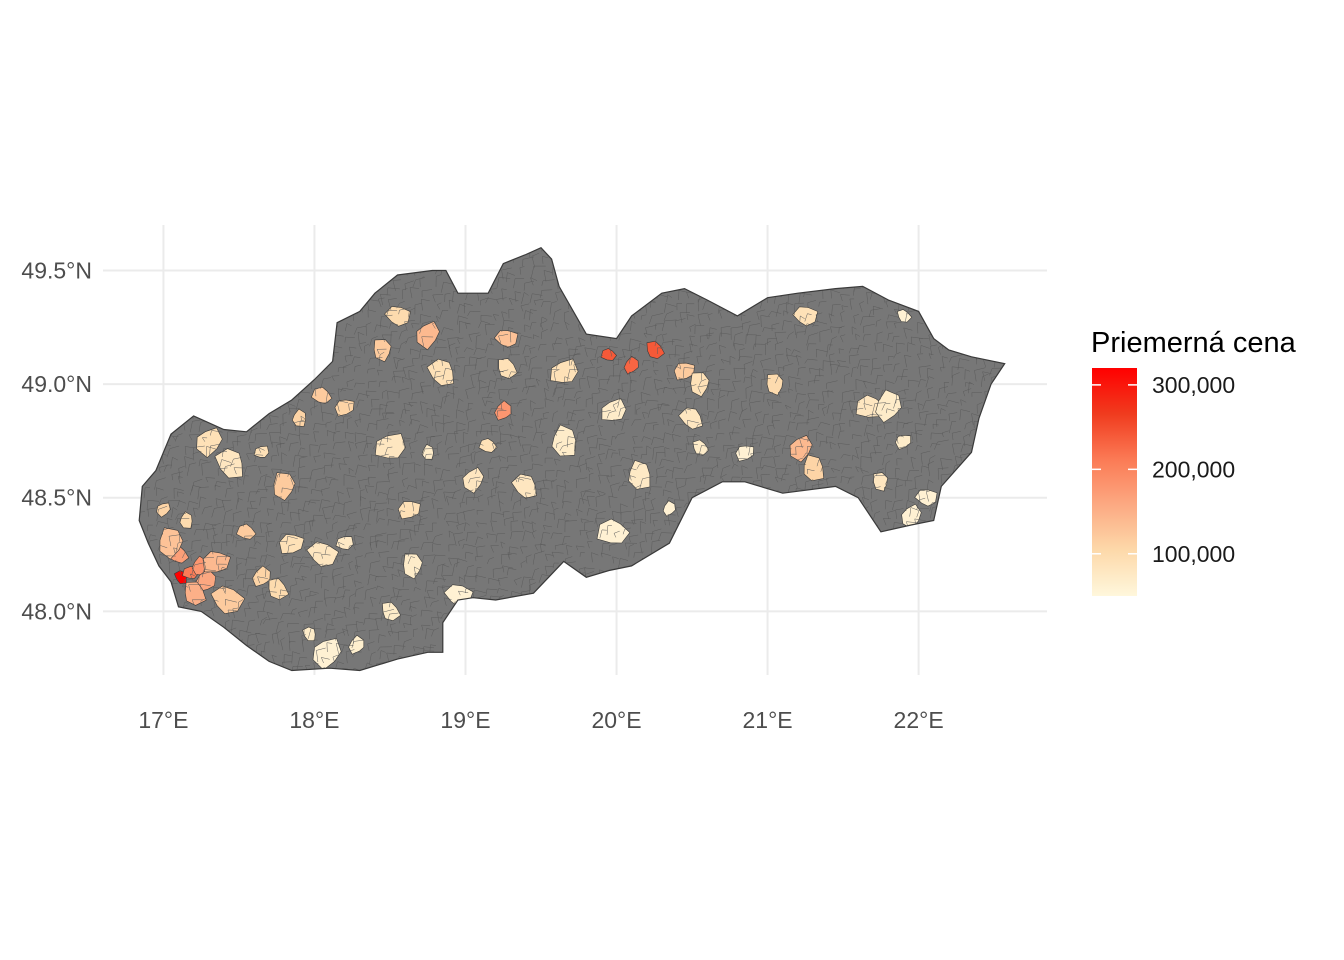  What do you see at coordinates (768, 720) in the screenshot?
I see `x-tick-label: 21°E` at bounding box center [768, 720].